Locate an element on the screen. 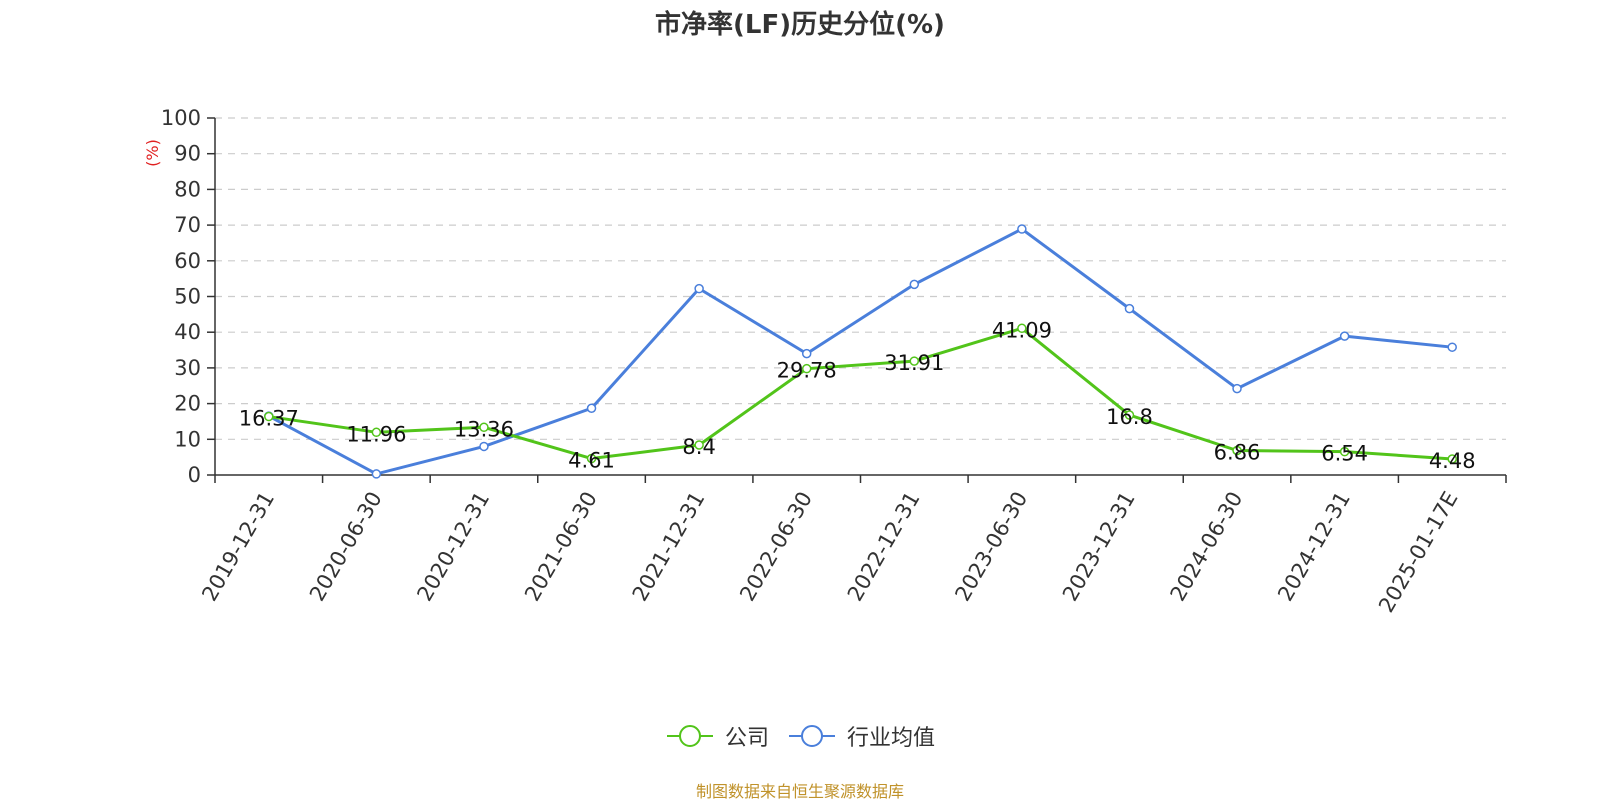 This screenshot has height=802, width=1600. source-note: 制图数据来自恒生聚源数据库 is located at coordinates (799, 791).